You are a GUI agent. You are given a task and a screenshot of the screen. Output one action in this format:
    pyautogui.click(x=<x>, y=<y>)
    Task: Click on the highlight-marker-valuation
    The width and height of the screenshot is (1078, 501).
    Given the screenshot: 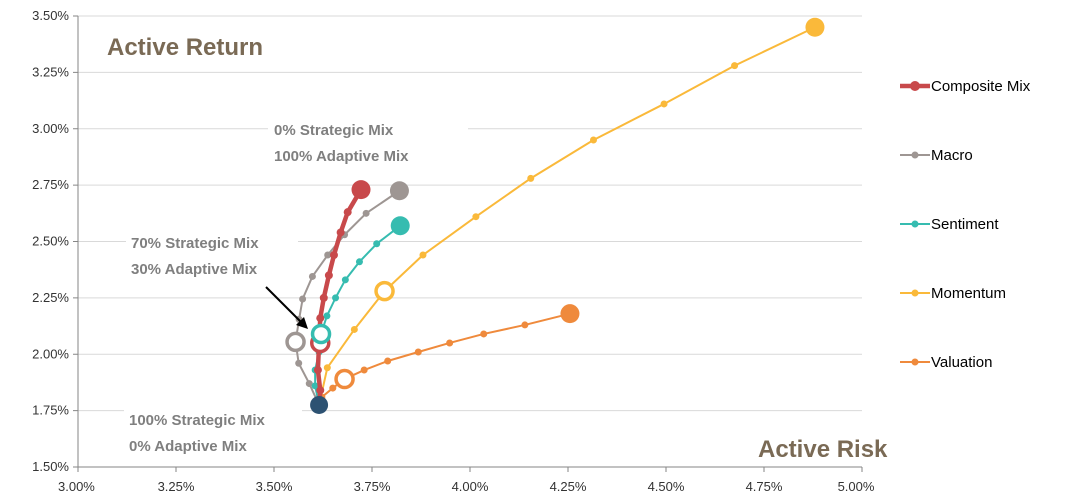 What is the action you would take?
    pyautogui.click(x=344, y=379)
    